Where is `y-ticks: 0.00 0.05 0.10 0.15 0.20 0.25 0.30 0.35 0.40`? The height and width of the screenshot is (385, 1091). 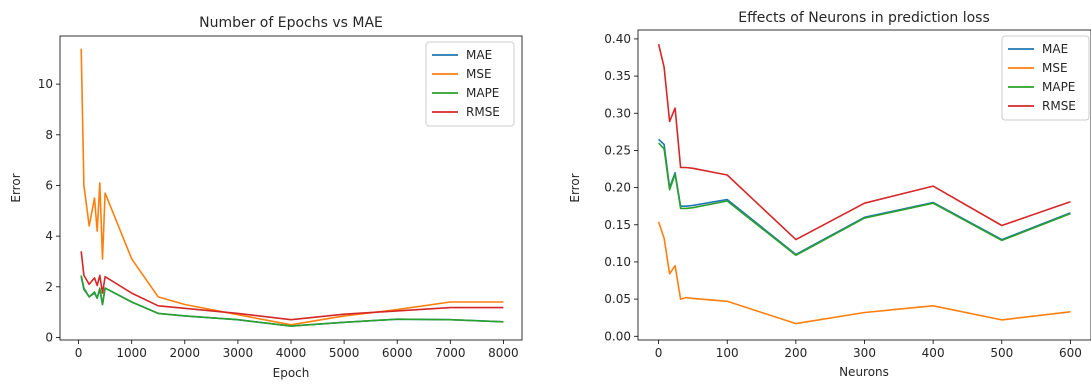 y-ticks: 0.00 0.05 0.10 0.15 0.20 0.25 0.30 0.35 0.40 is located at coordinates (621, 187).